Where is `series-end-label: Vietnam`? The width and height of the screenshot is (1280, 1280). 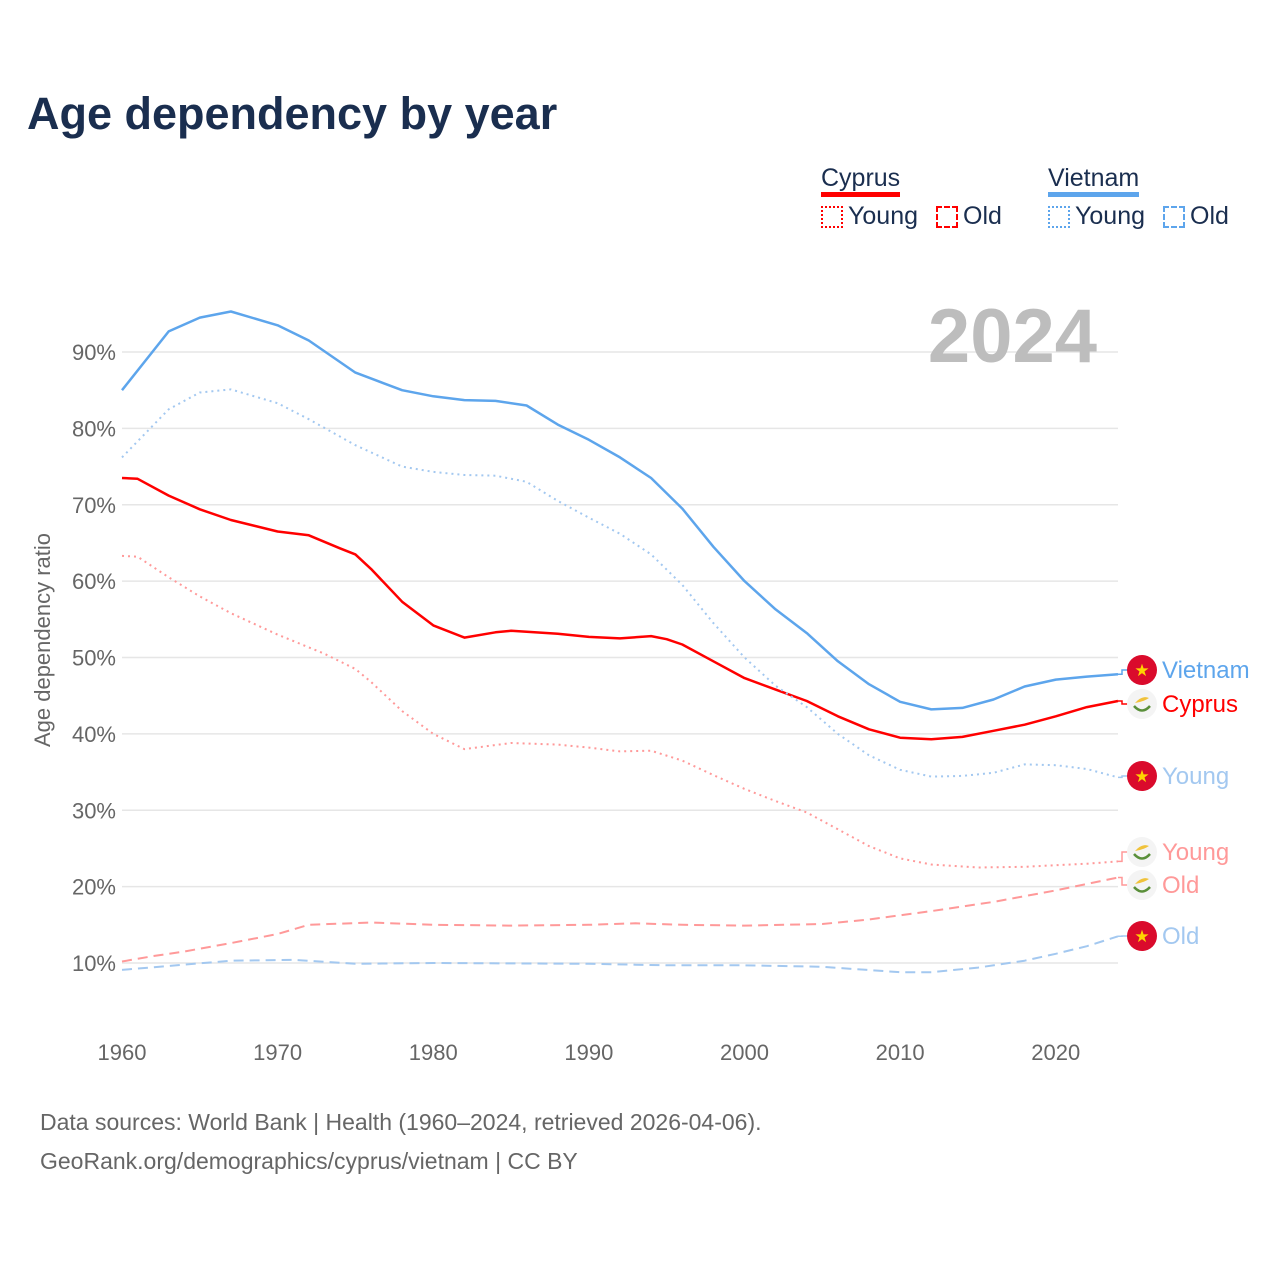
series-end-label: Vietnam is located at coordinates (1206, 670).